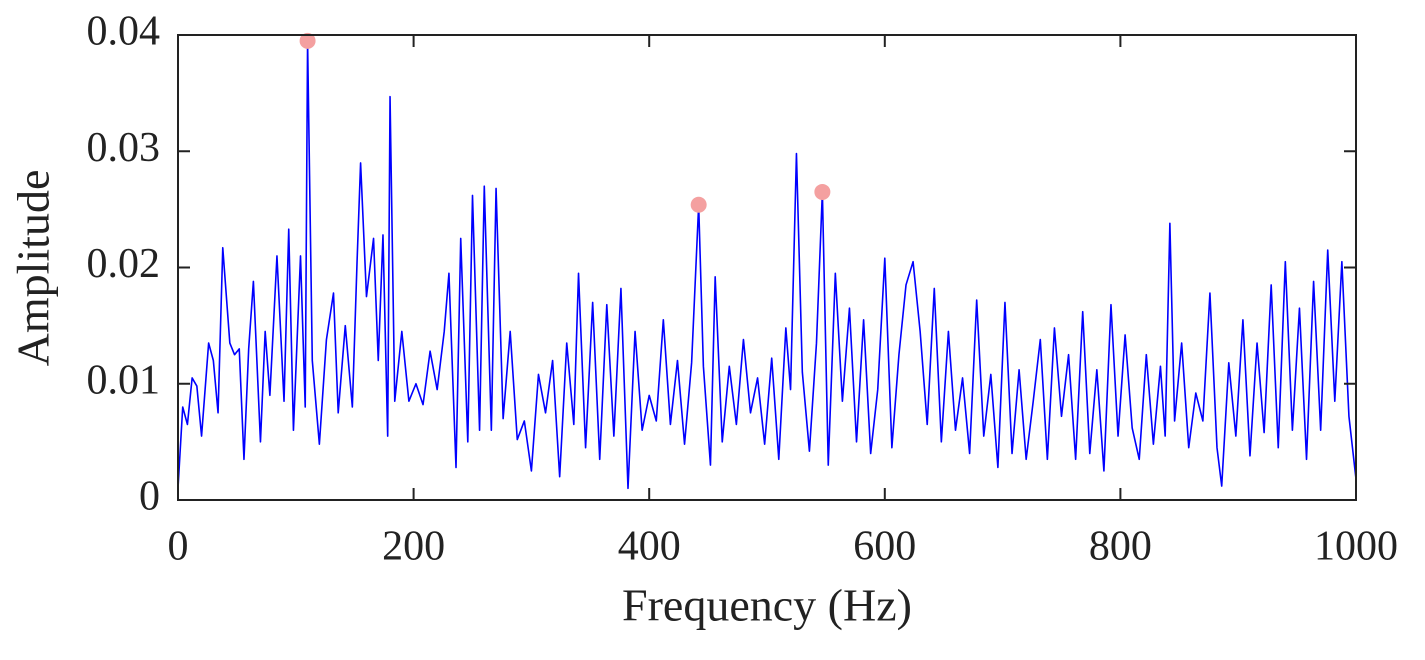 Image resolution: width=1425 pixels, height=660 pixels. What do you see at coordinates (124, 32) in the screenshot?
I see `y-tick-label: 0.04` at bounding box center [124, 32].